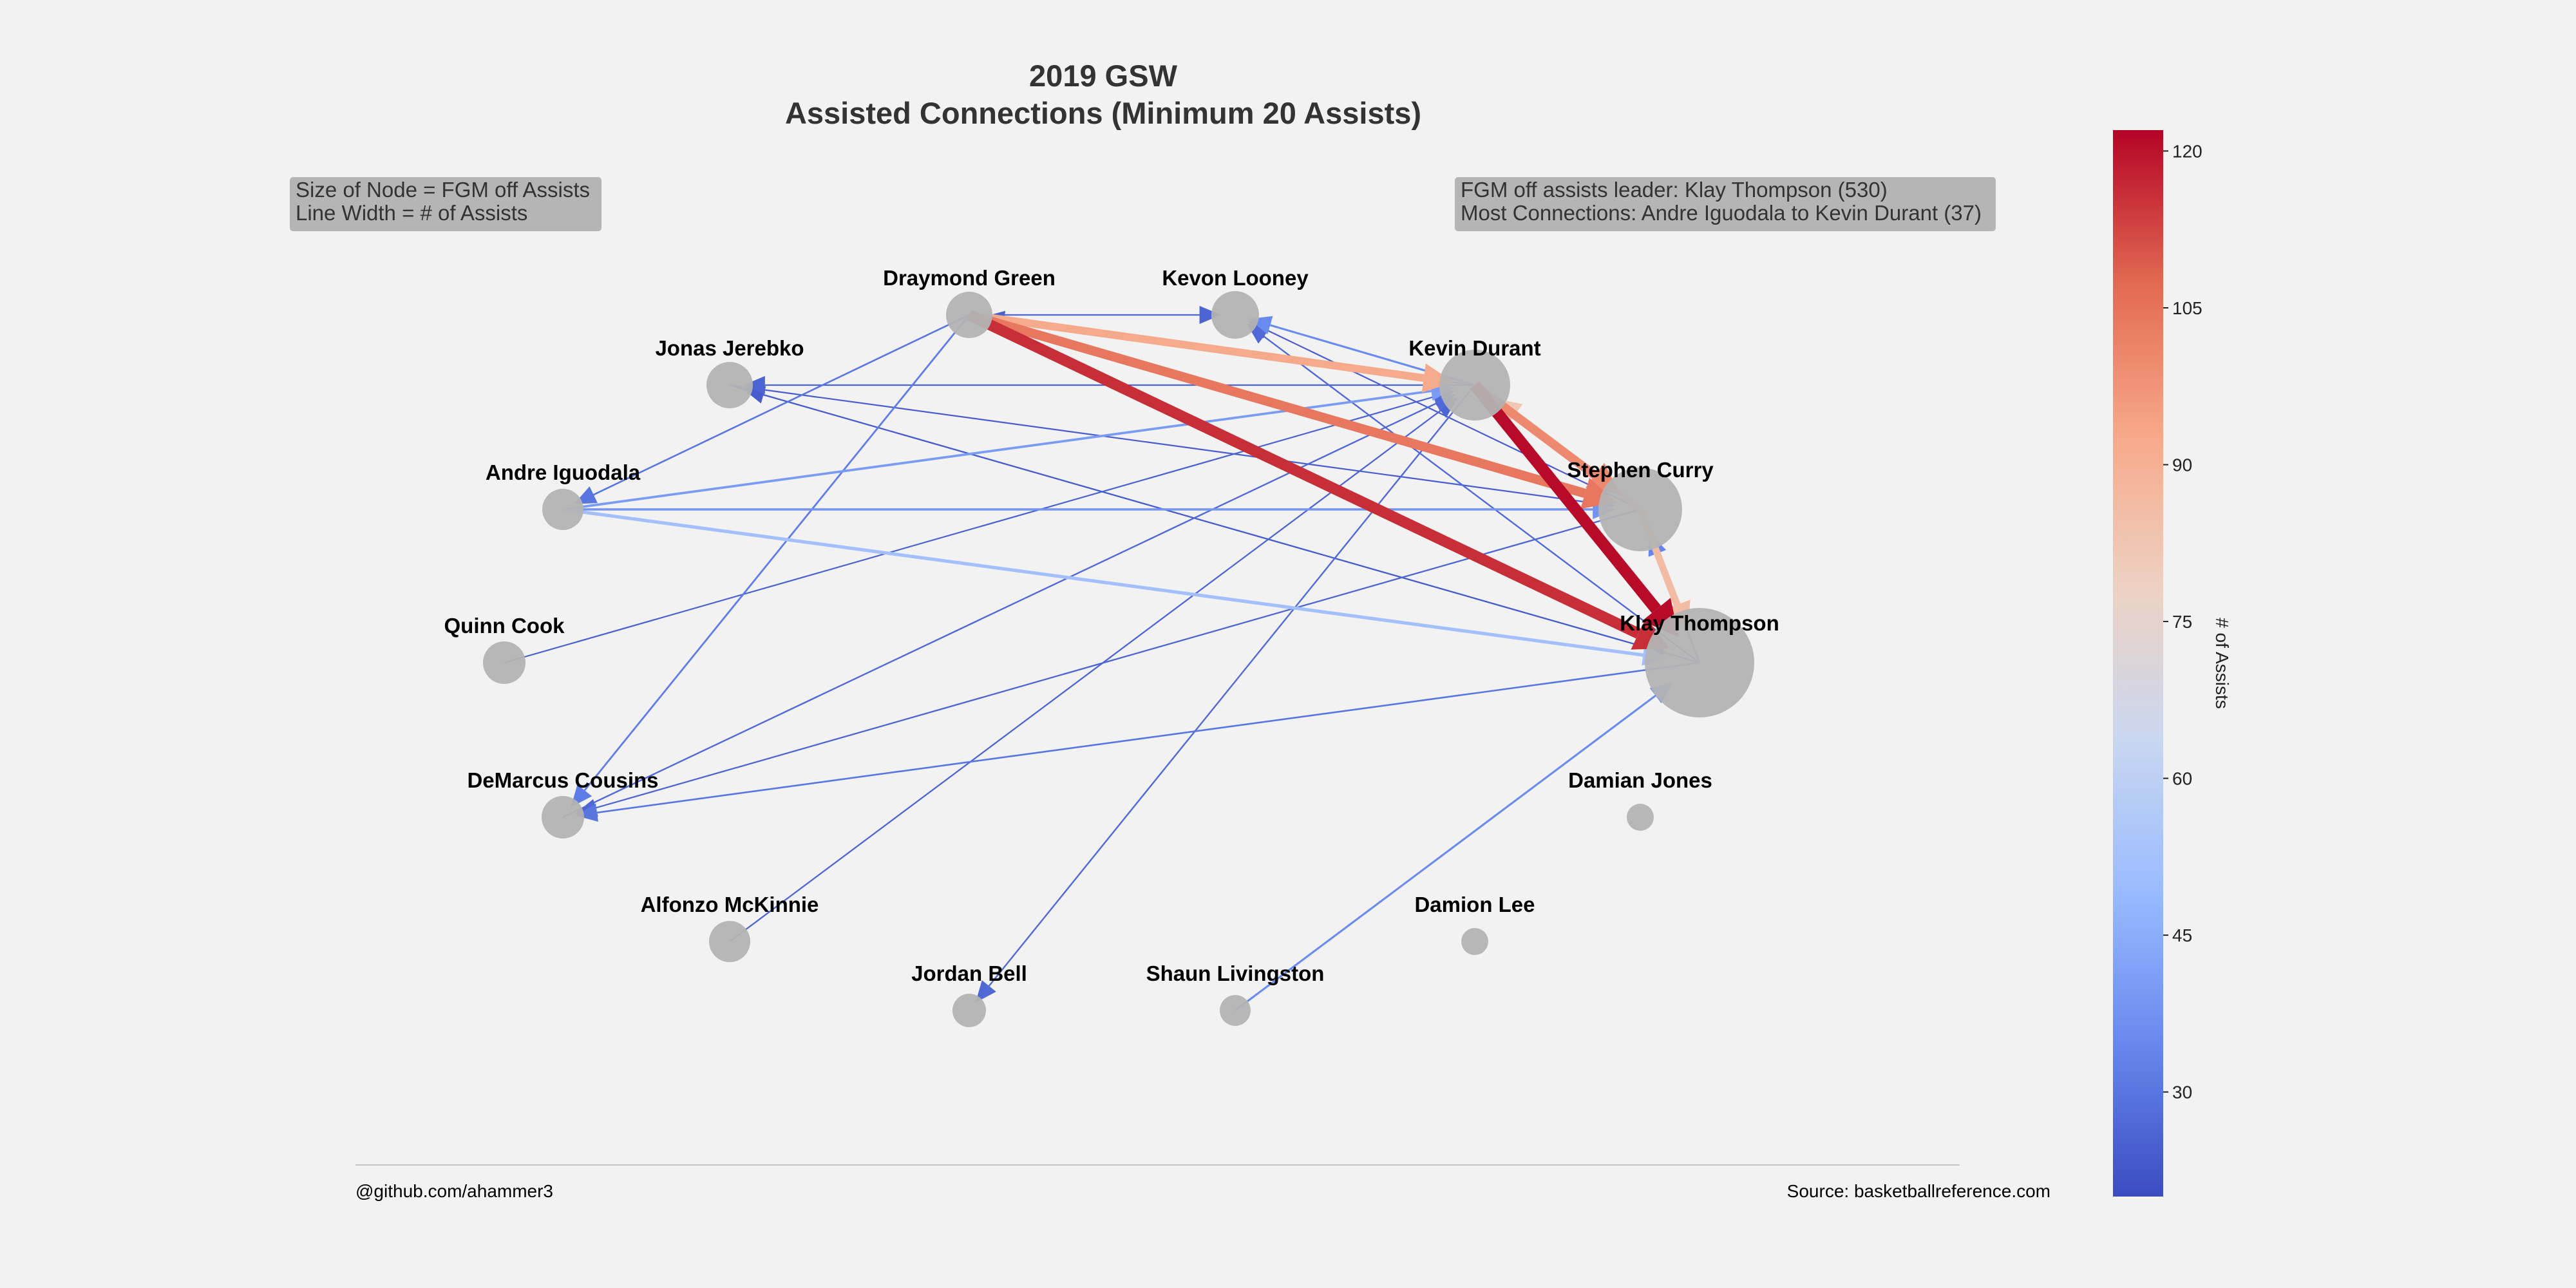  I want to click on colorbar: 30 45 60 75 90 105 120 # of Assists, so click(2172, 663).